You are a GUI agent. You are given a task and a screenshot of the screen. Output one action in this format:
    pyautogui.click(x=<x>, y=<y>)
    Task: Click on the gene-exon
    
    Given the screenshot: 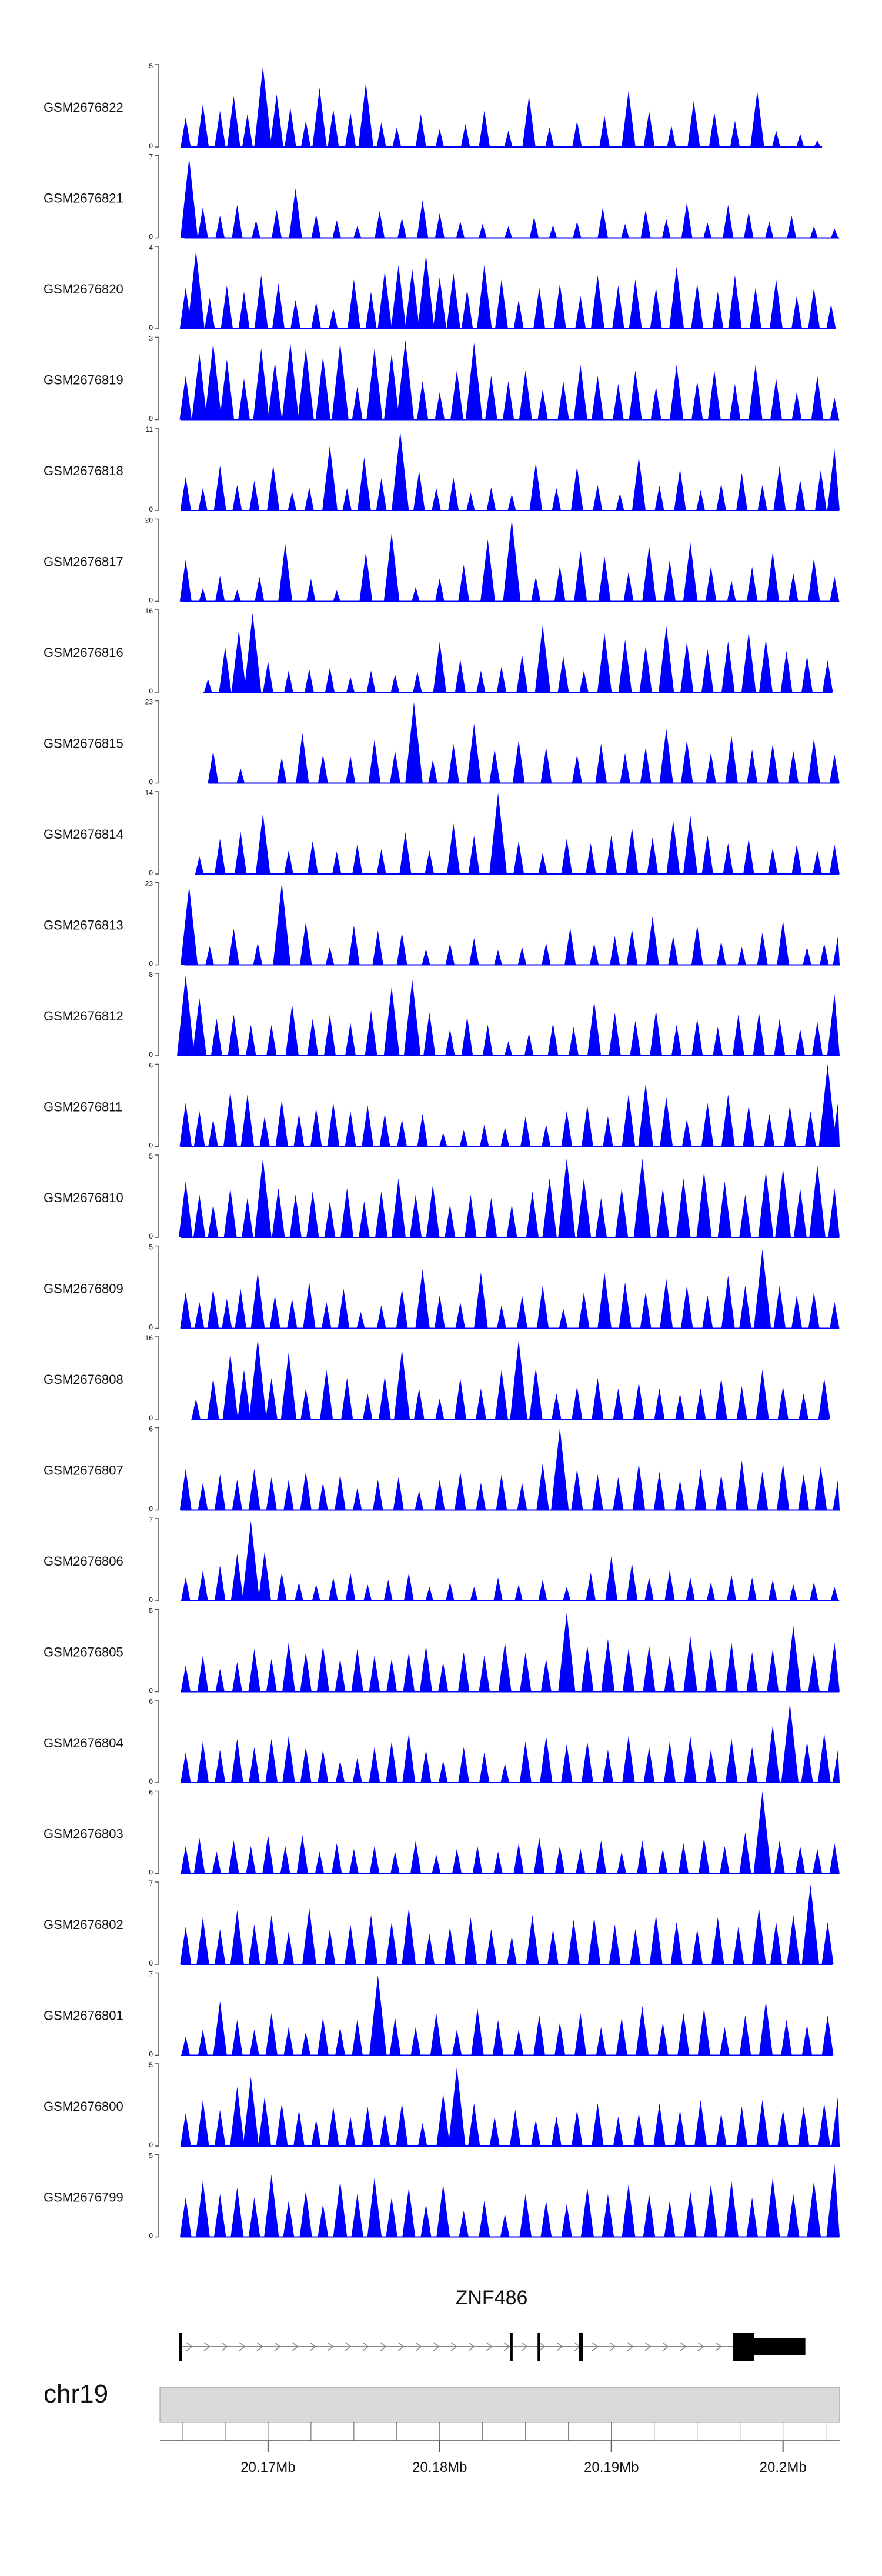 What is the action you would take?
    pyautogui.click(x=743, y=2347)
    